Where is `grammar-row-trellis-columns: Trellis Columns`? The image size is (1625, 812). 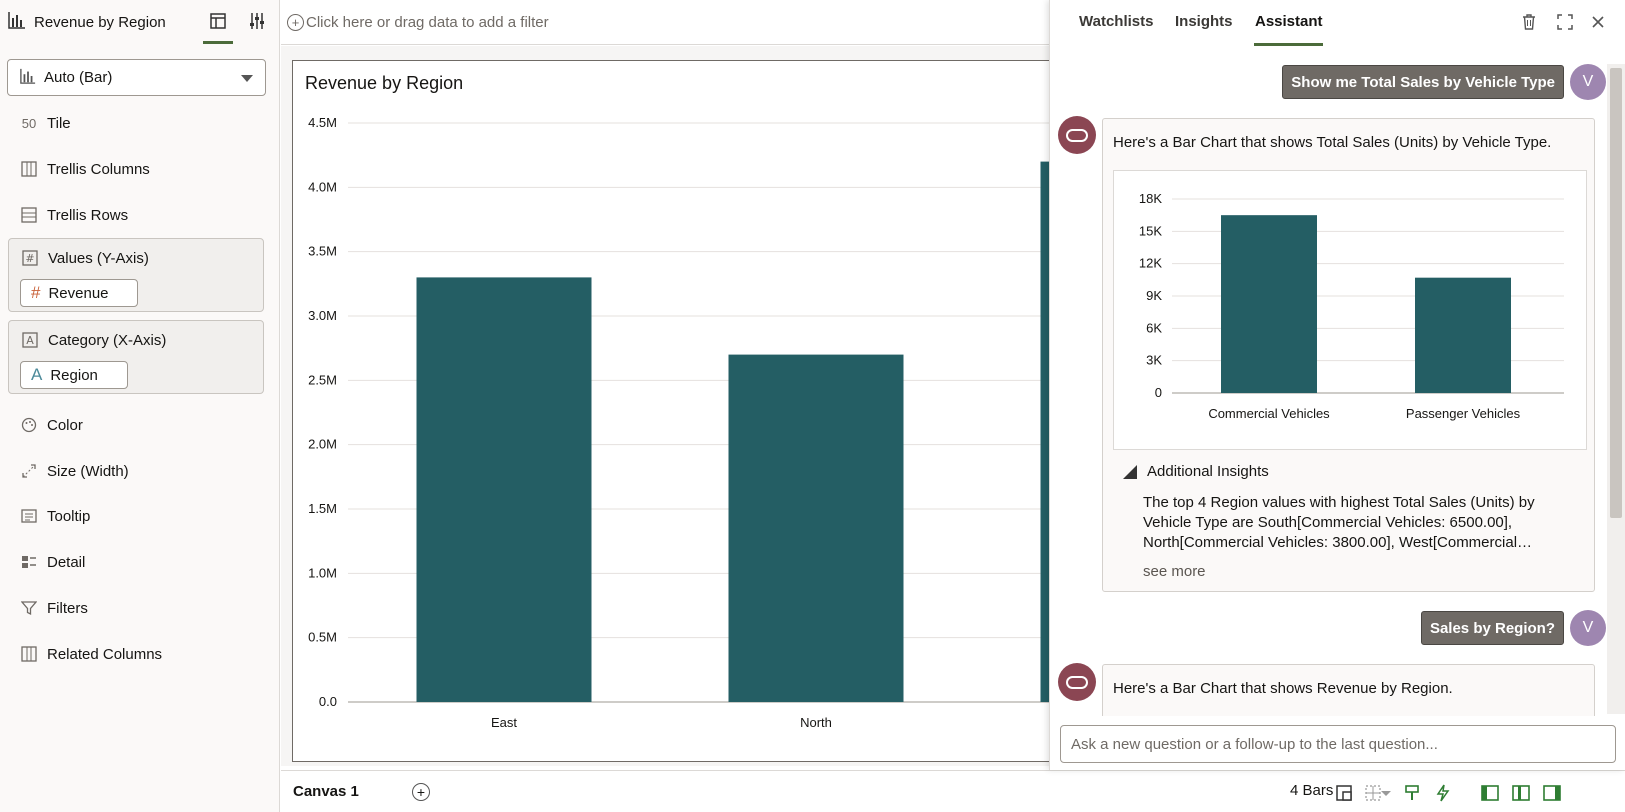 grammar-row-trellis-columns: Trellis Columns is located at coordinates (85, 169).